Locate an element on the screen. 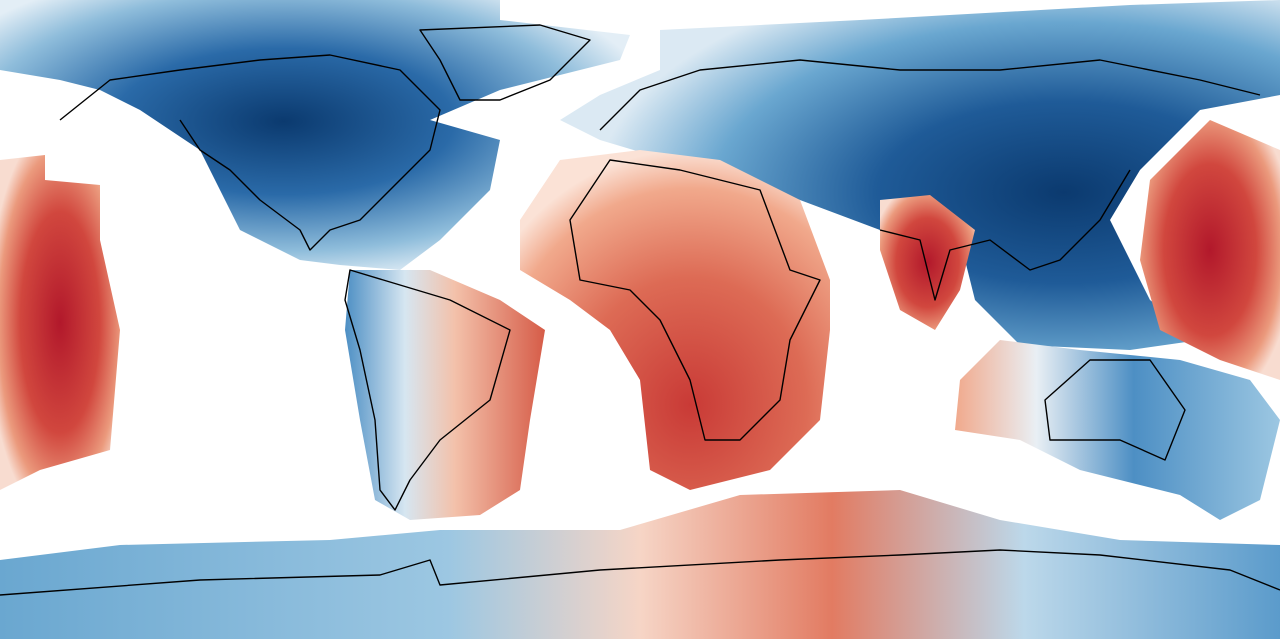 The width and height of the screenshot is (1280, 639). field-australia is located at coordinates (1117, 430).